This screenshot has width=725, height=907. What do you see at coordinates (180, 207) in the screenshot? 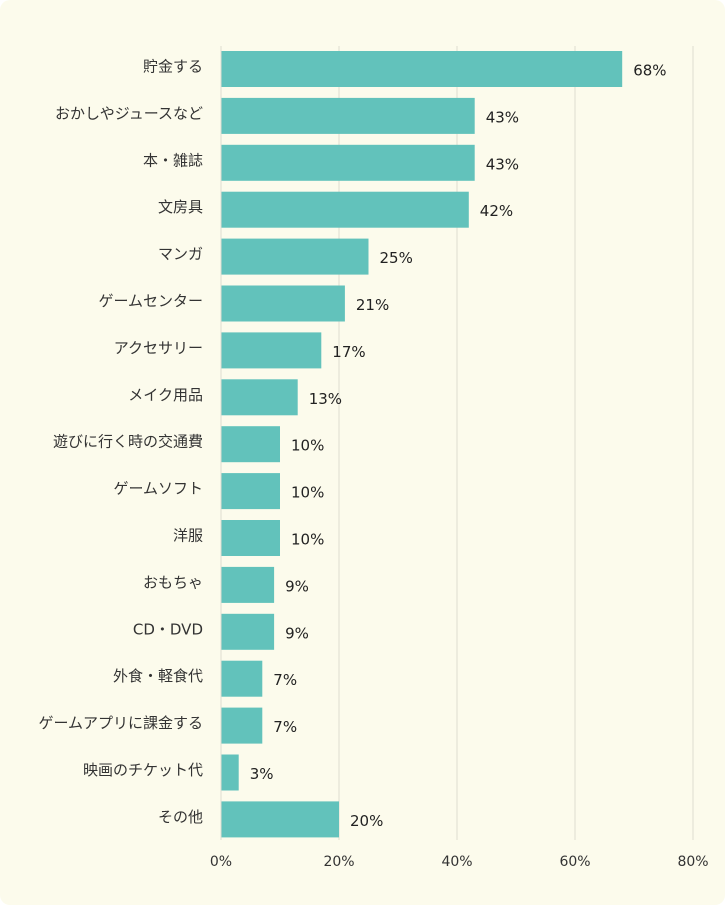
I see `category-label: 文房具` at bounding box center [180, 207].